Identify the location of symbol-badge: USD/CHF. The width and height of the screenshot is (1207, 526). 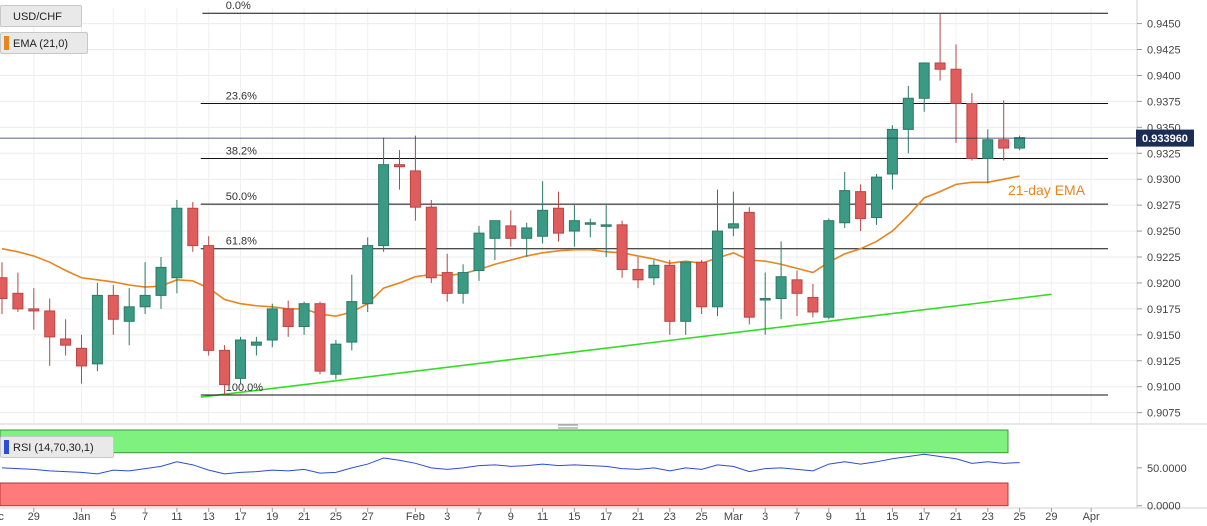
(41, 16).